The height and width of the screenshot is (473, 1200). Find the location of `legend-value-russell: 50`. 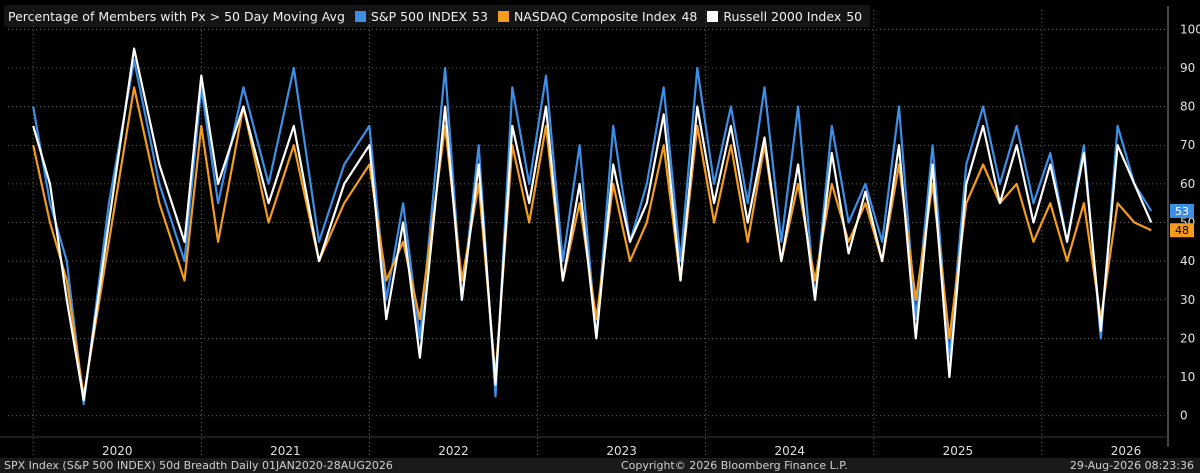

legend-value-russell: 50 is located at coordinates (854, 16).